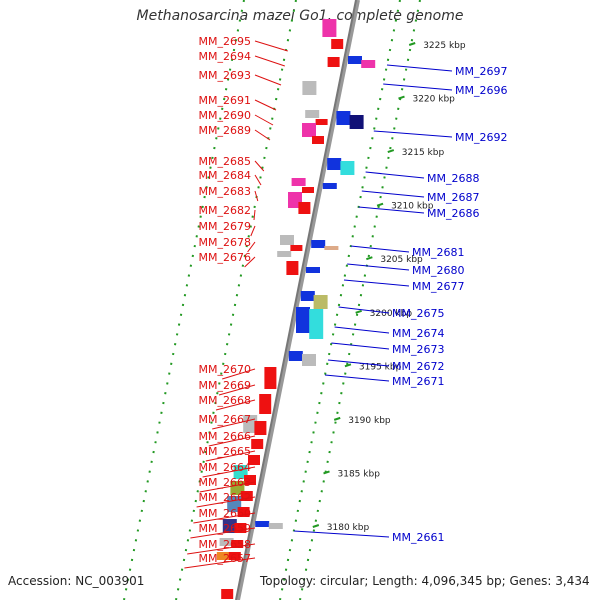 This screenshot has height=600, width=600. What do you see at coordinates (225, 175) in the screenshot?
I see `left-gene-label-7: MM_2684` at bounding box center [225, 175].